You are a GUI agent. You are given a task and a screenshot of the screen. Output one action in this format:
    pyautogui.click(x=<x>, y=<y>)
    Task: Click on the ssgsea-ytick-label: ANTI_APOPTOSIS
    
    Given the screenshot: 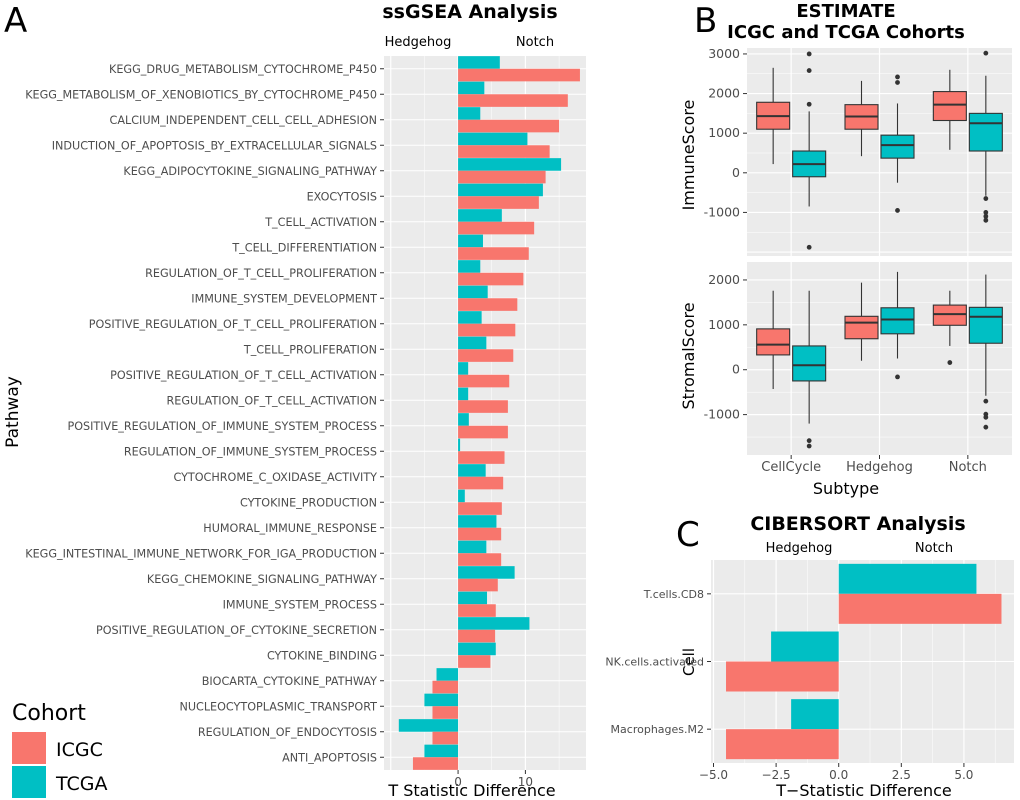 What is the action you would take?
    pyautogui.click(x=329, y=757)
    